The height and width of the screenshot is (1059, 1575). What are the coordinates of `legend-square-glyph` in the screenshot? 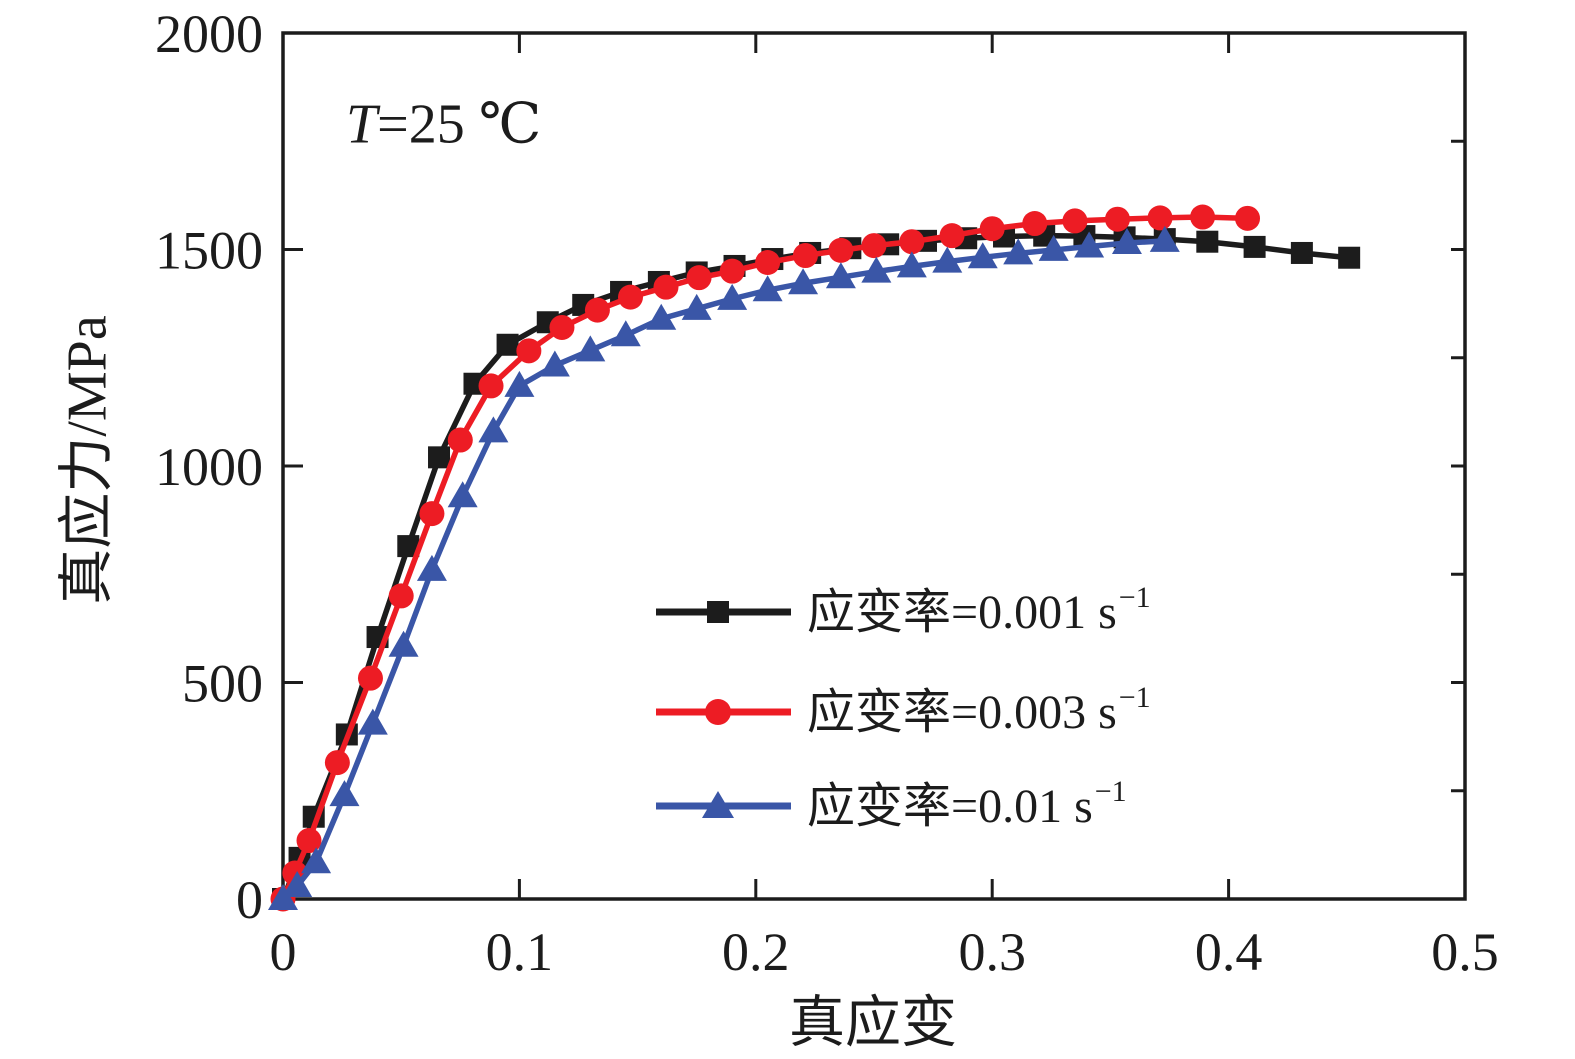 It's located at (718, 612).